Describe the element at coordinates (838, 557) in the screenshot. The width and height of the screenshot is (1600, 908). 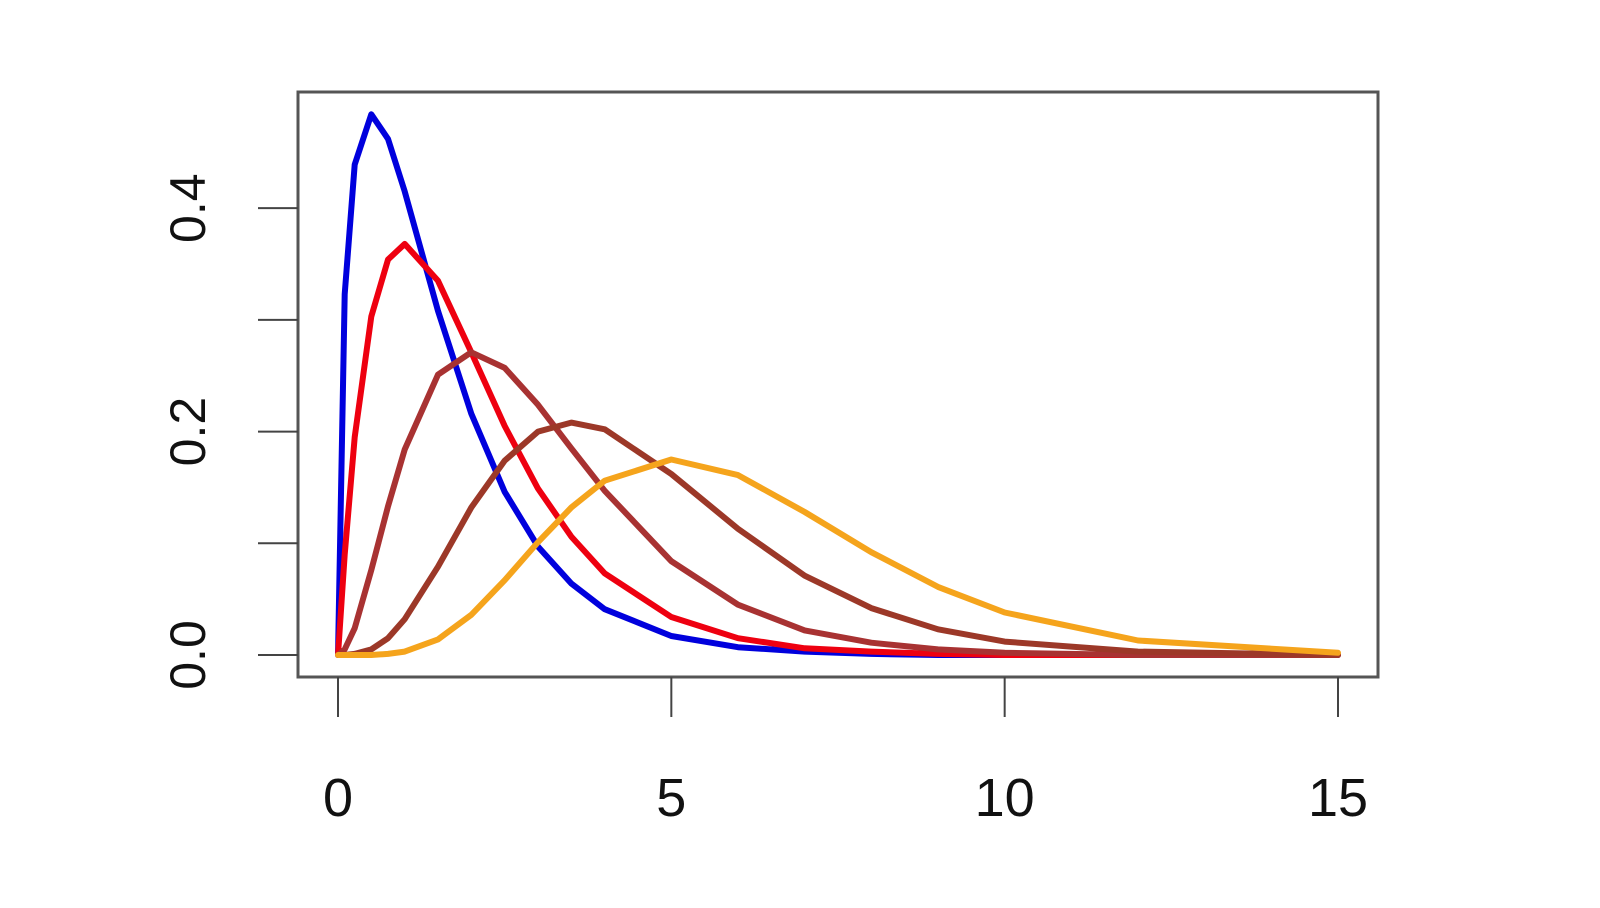
I see `series-line` at that location.